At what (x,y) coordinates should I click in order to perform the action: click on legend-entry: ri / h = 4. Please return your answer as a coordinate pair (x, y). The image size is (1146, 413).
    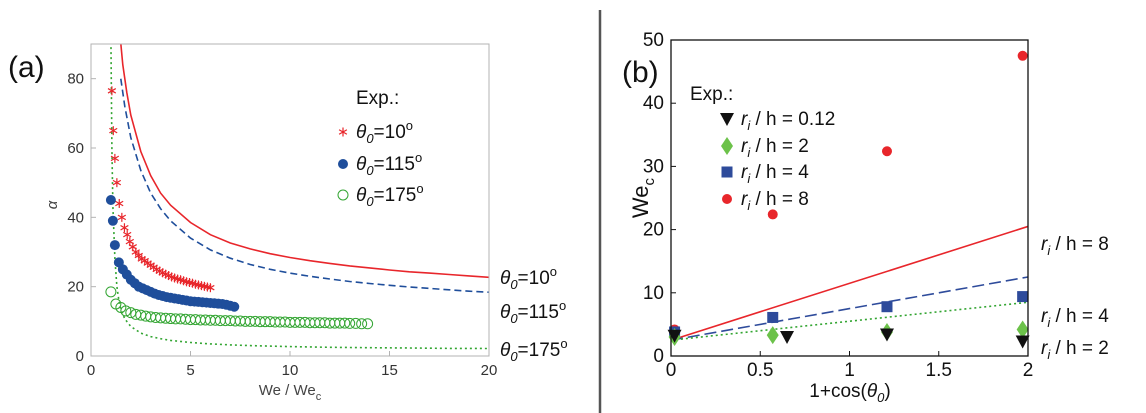
    Looking at the image, I should click on (775, 174).